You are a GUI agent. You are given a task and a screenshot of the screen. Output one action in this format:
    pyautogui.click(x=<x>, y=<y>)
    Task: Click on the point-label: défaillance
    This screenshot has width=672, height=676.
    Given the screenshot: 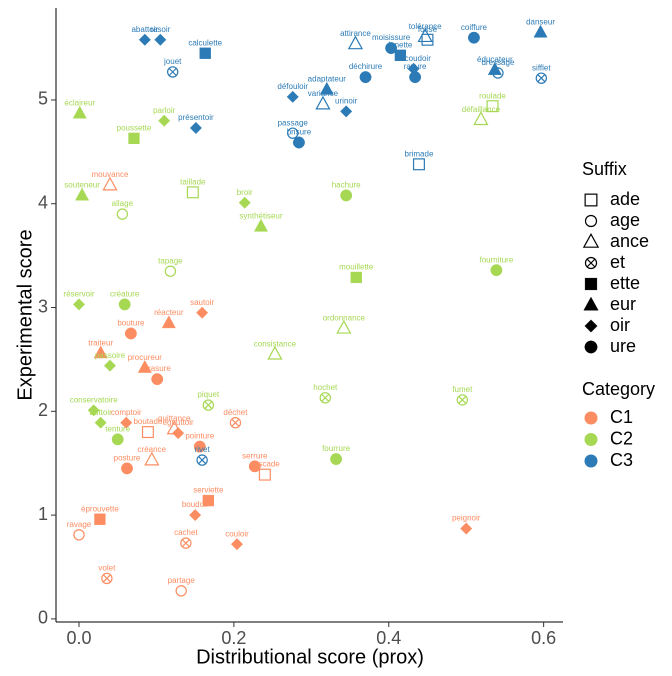 What is the action you would take?
    pyautogui.click(x=481, y=109)
    